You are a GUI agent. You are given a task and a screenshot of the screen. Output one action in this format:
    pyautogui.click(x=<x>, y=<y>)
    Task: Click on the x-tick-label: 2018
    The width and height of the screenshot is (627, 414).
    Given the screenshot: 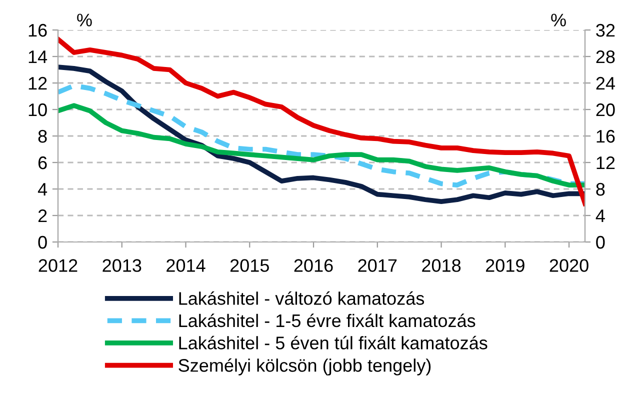 What is the action you would take?
    pyautogui.click(x=441, y=265)
    